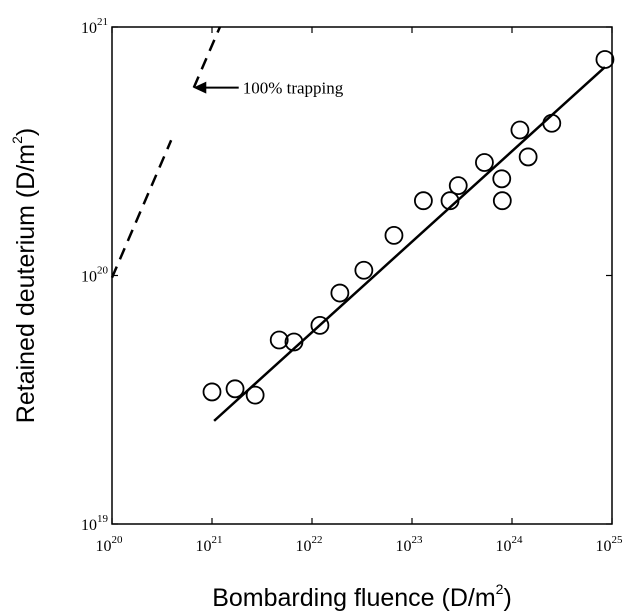 The image size is (640, 616). Describe the element at coordinates (510, 544) in the screenshot. I see `x-tick-label: 1024` at that location.